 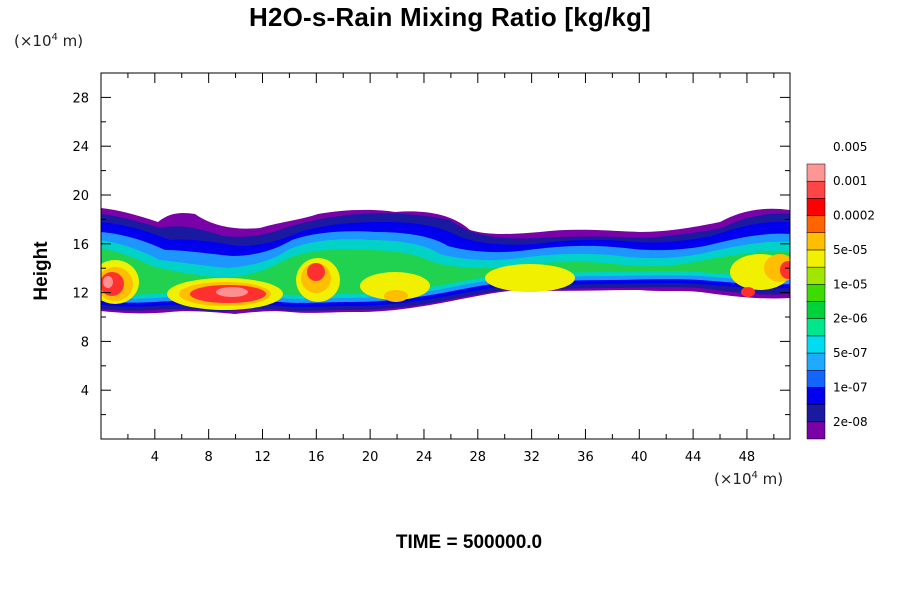 I want to click on colorbar-label: 0.001, so click(x=850, y=181).